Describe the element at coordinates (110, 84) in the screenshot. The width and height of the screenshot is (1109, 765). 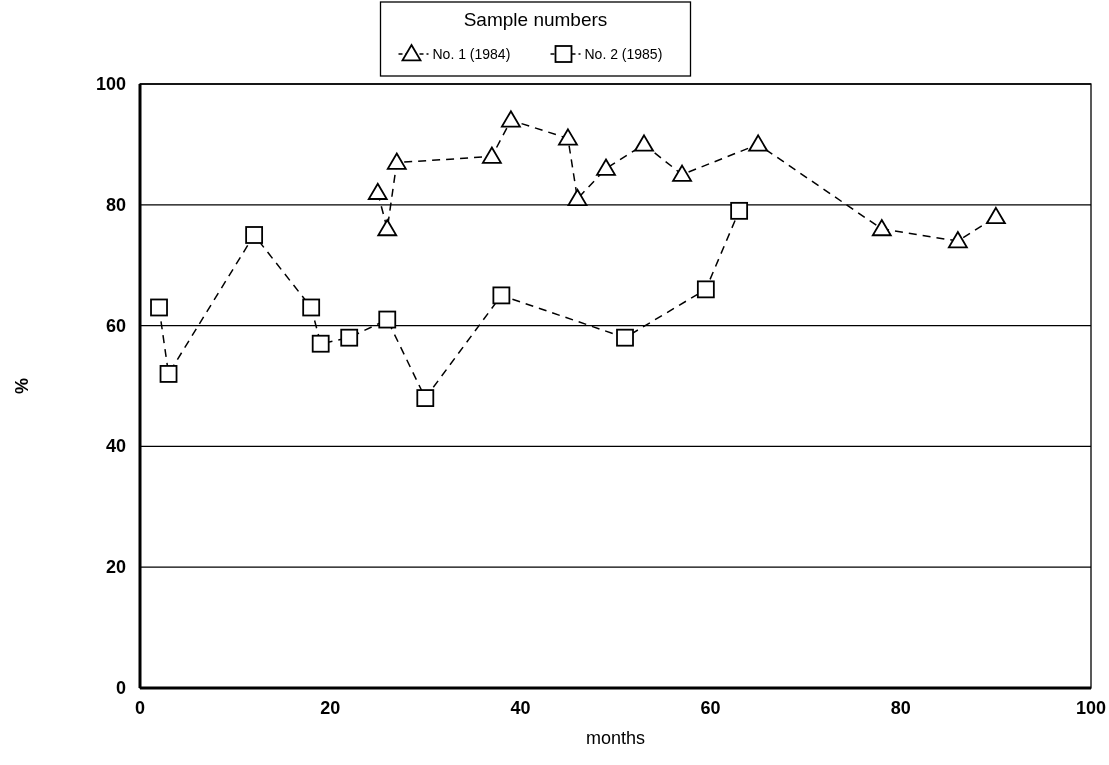
I see `y-tick-label: 100` at that location.